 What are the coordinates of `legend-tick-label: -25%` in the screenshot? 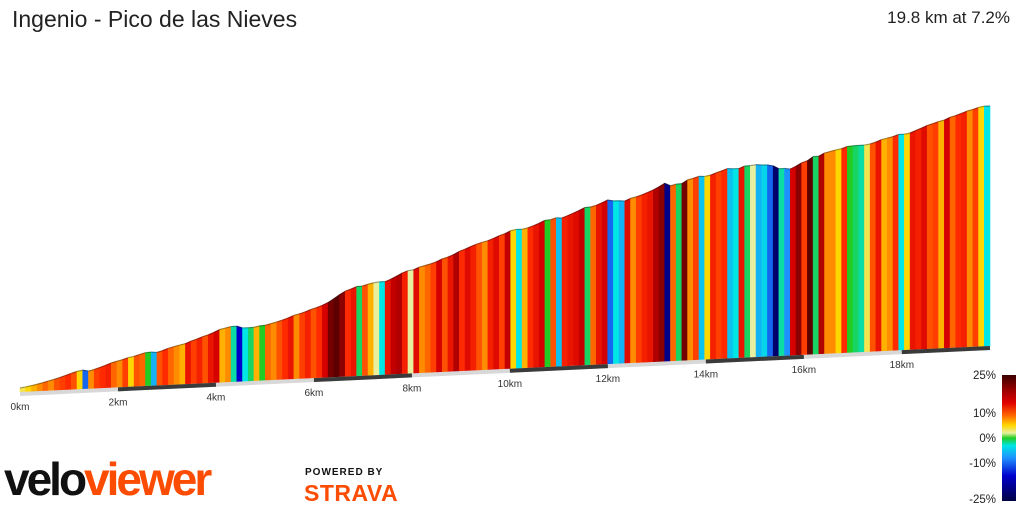 It's located at (982, 500).